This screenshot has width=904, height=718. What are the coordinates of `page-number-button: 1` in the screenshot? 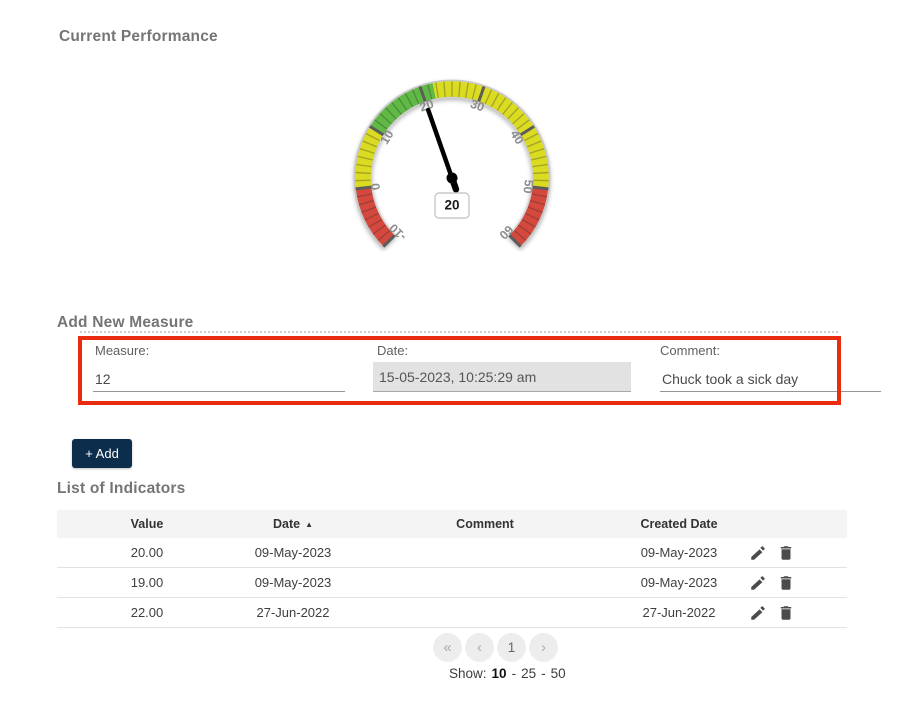 It's located at (511, 647).